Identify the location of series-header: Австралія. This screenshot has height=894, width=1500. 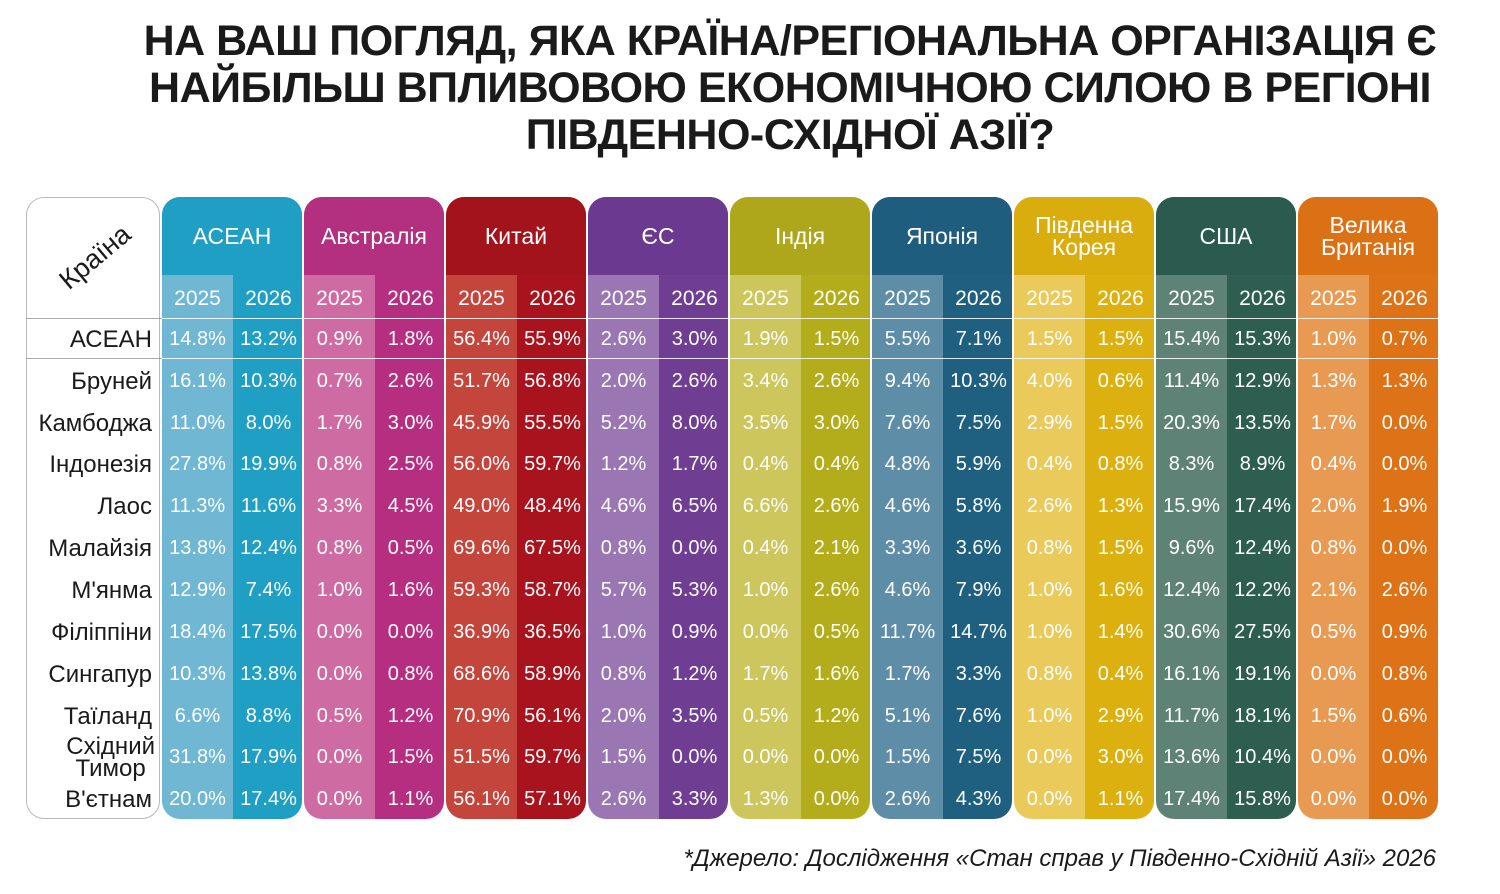
(374, 236).